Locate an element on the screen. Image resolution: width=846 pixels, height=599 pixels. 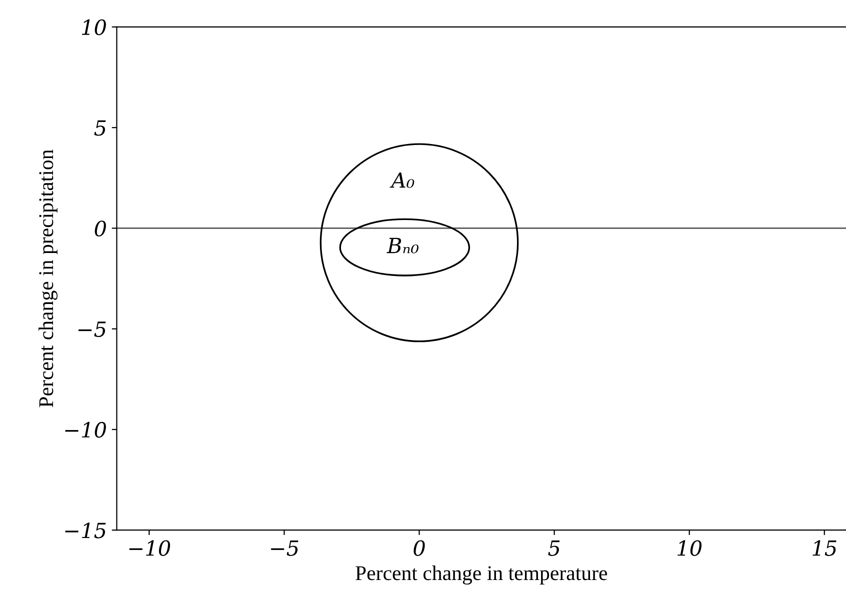
y-tick-label: −5 is located at coordinates (92, 330).